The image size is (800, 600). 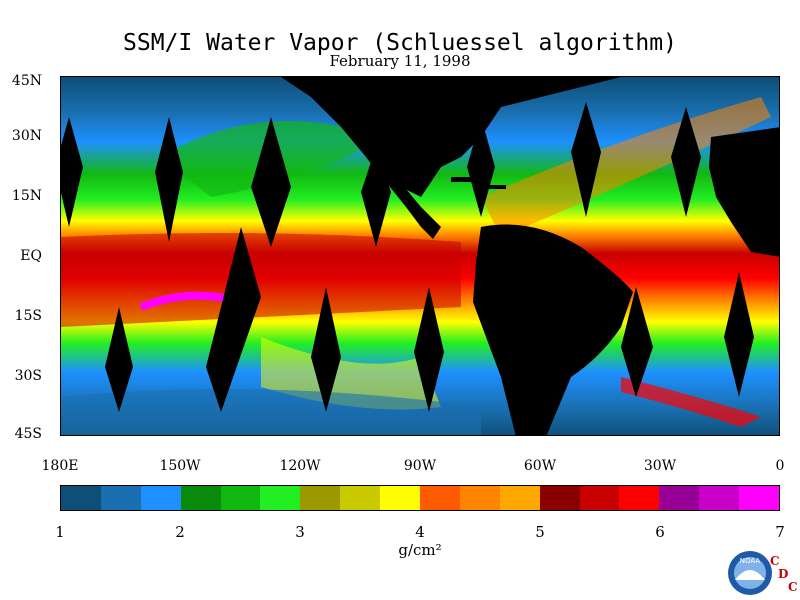 I want to click on colorbar, so click(x=420, y=498).